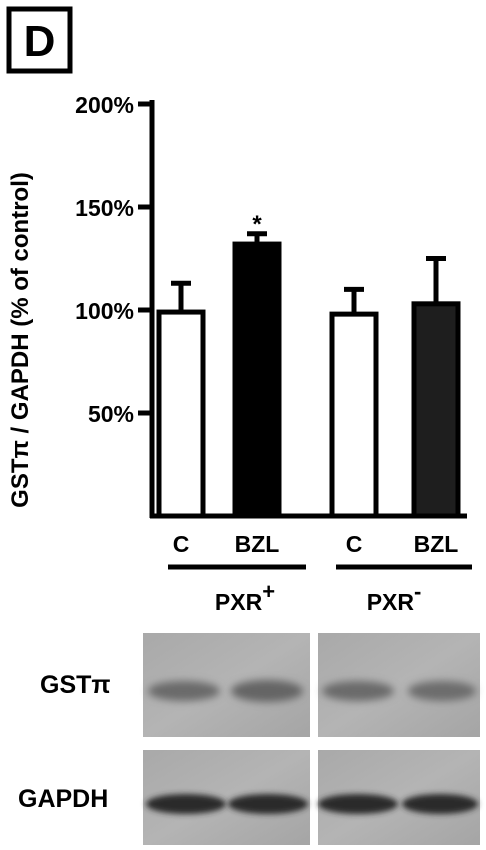 Image resolution: width=486 pixels, height=850 pixels. Describe the element at coordinates (104, 105) in the screenshot. I see `y-tick-label: 200%` at that location.